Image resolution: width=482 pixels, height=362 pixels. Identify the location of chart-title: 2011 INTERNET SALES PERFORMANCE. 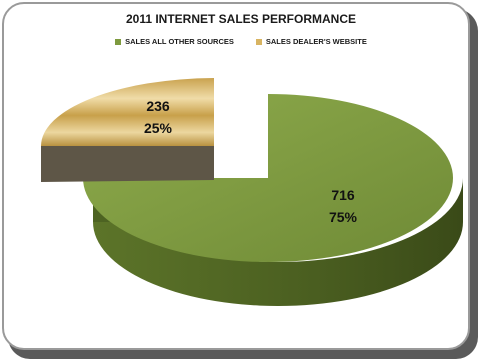
(241, 19).